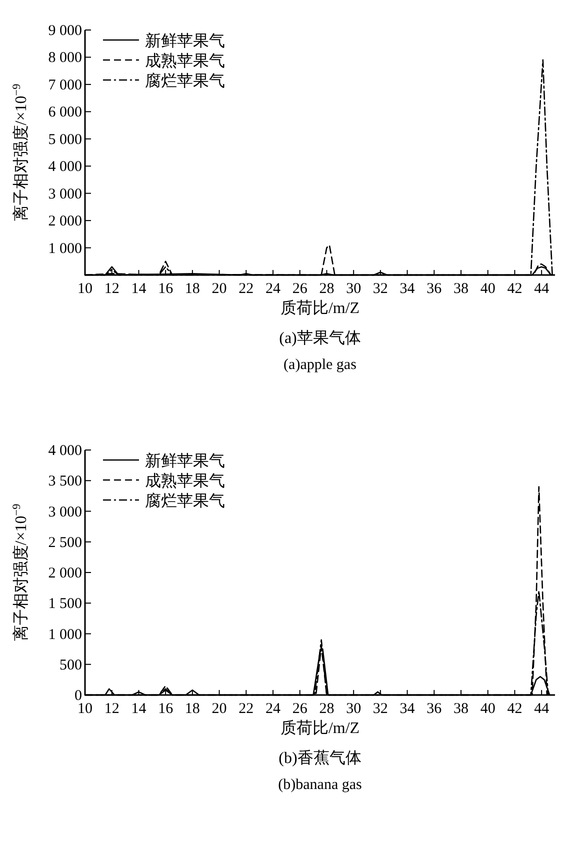  I want to click on text: (b)香蕉气体, so click(320, 758).